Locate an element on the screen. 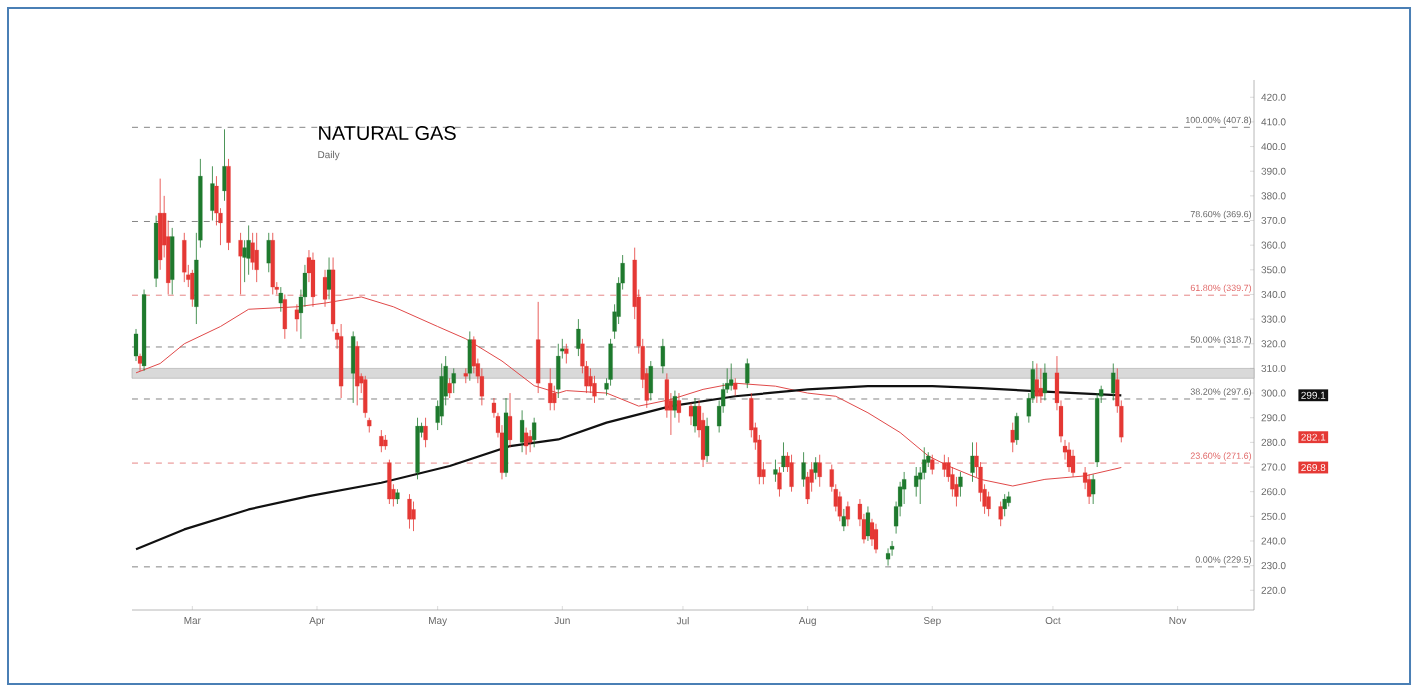 This screenshot has width=1418, height=692. text: NATURAL GAS is located at coordinates (387, 133).